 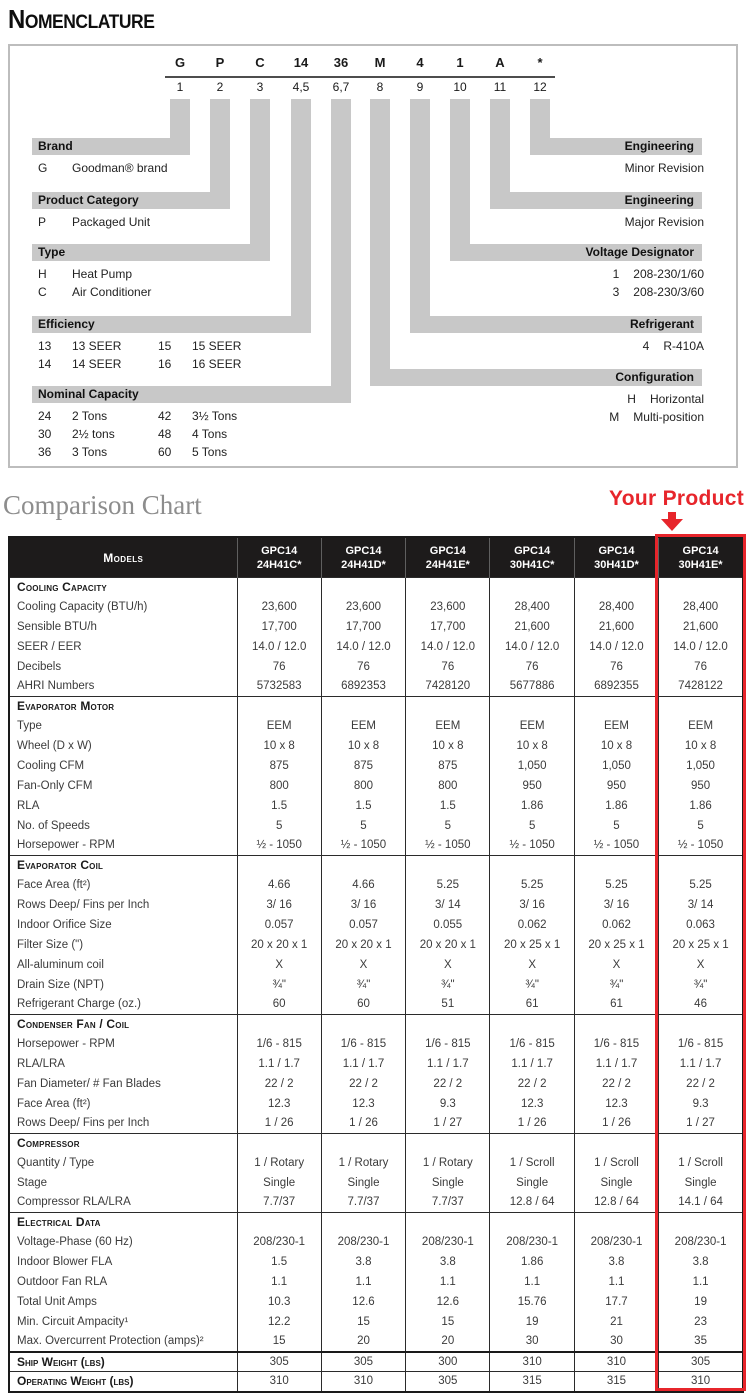 I want to click on model-number: 30H41E*, so click(x=700, y=564).